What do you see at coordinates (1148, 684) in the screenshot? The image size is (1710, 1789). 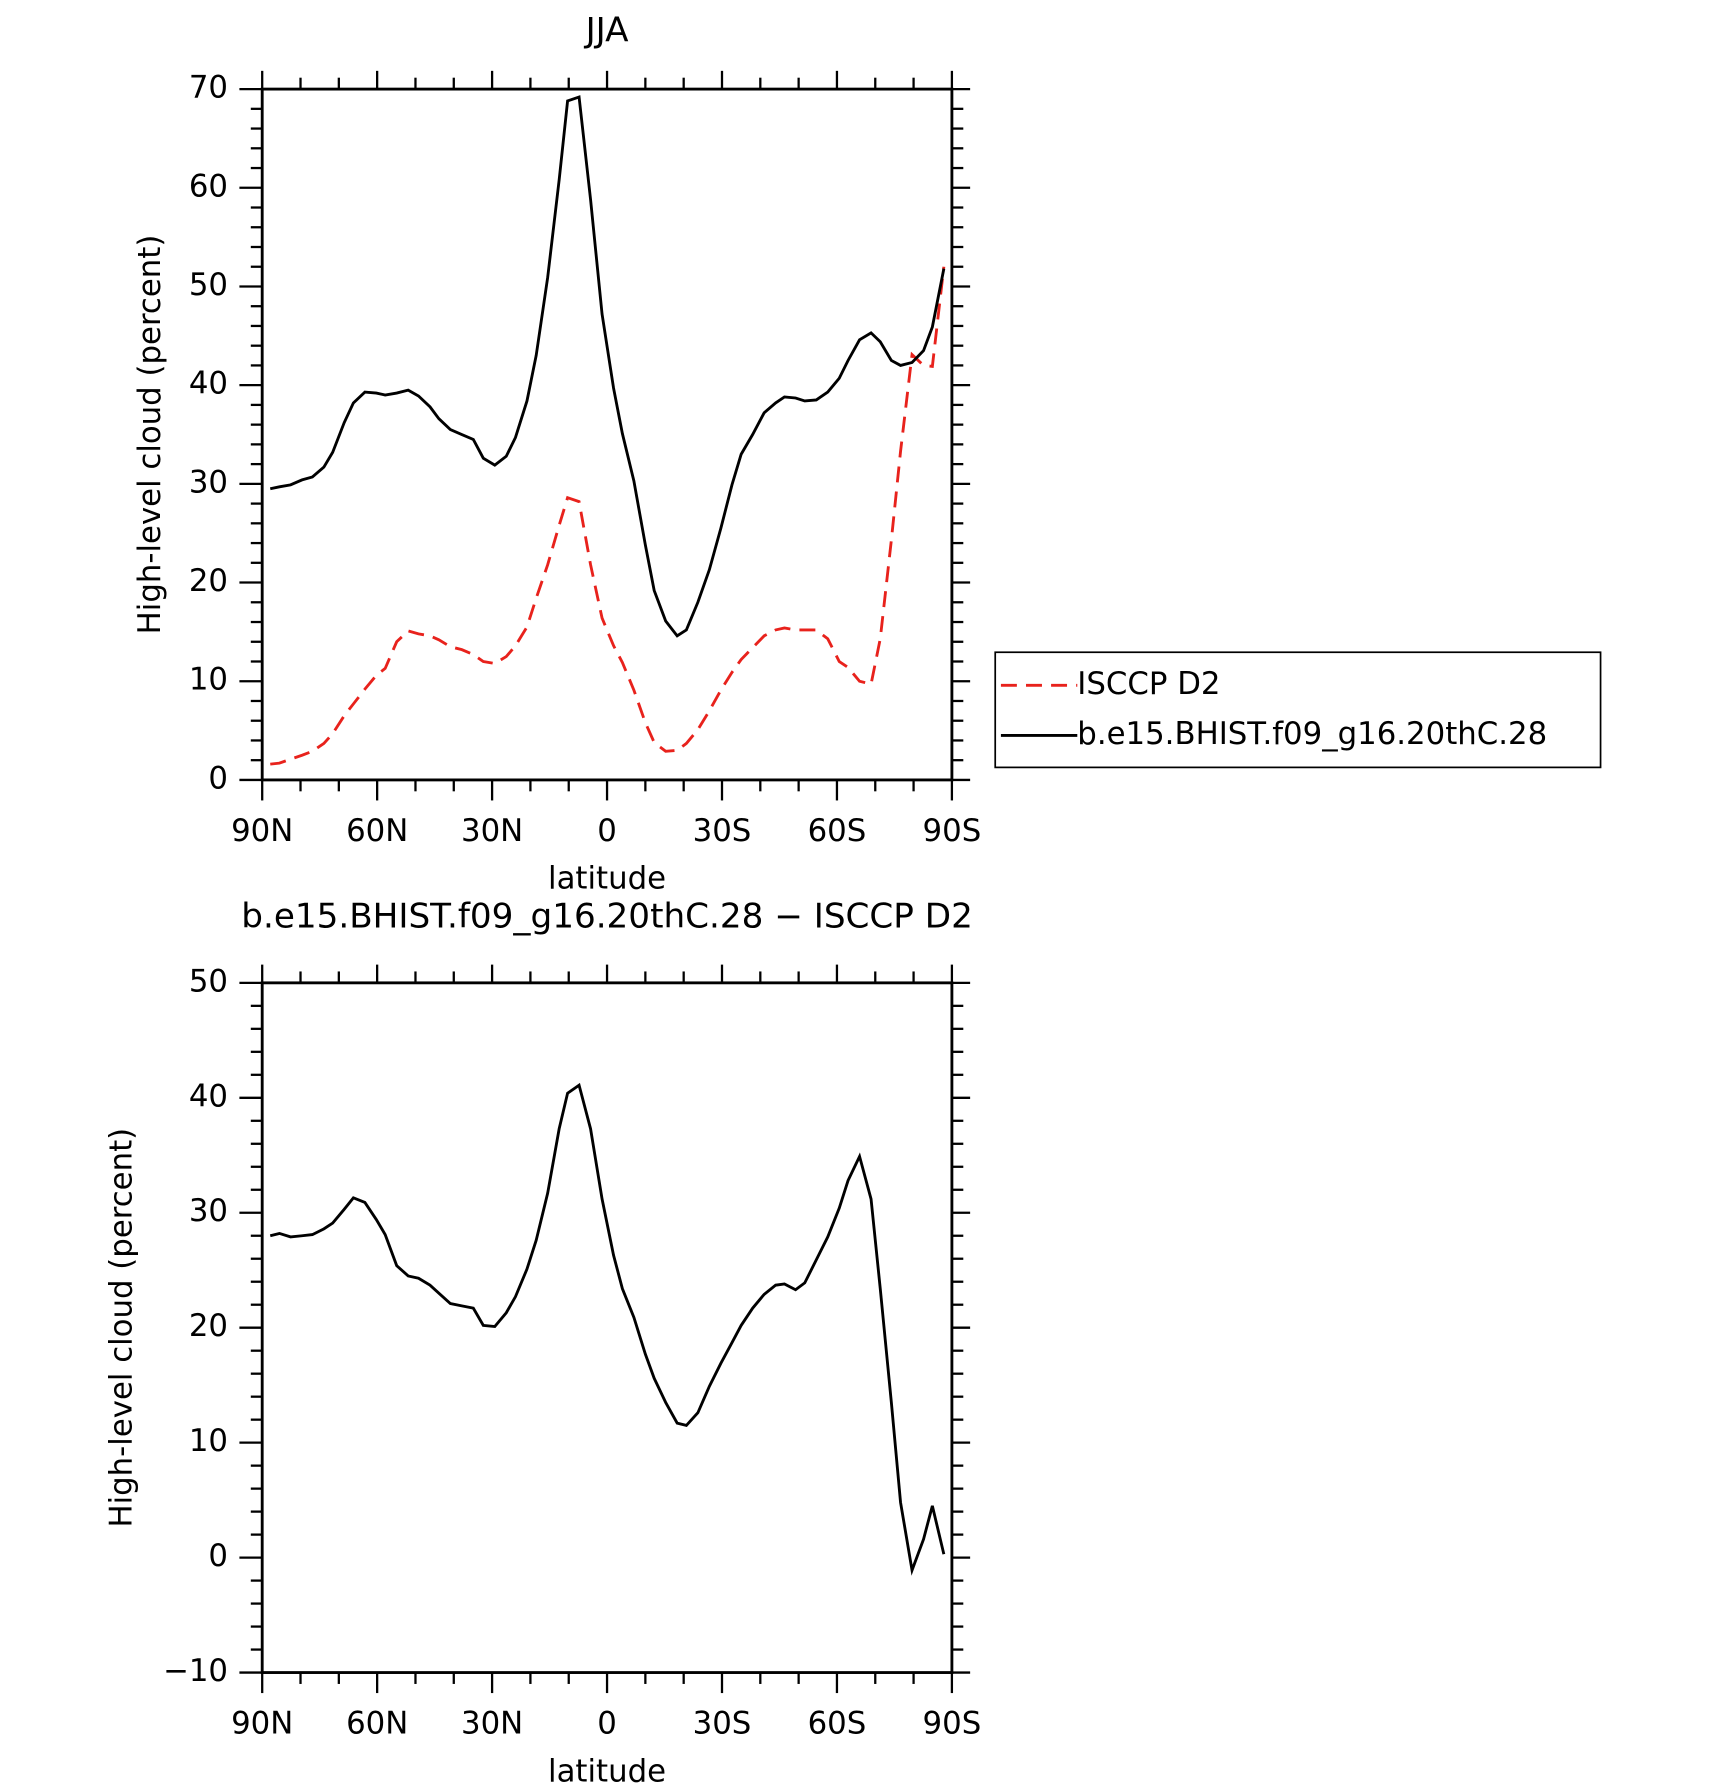 I see `legend-label: ISCCP D2` at bounding box center [1148, 684].